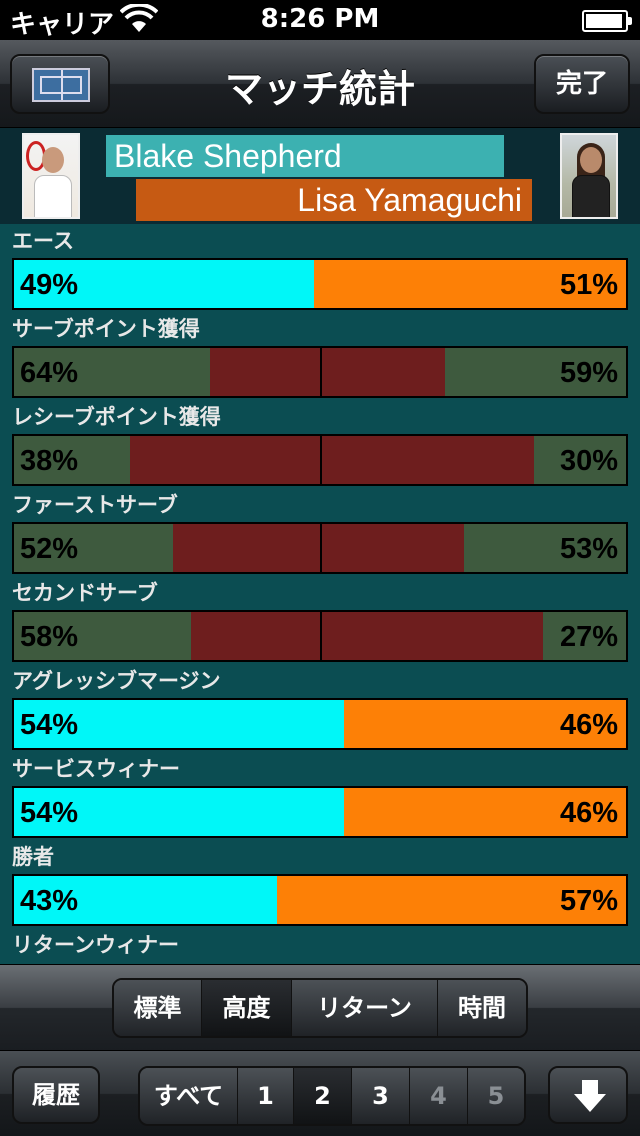  I want to click on player1-value: 58%, so click(49, 637).